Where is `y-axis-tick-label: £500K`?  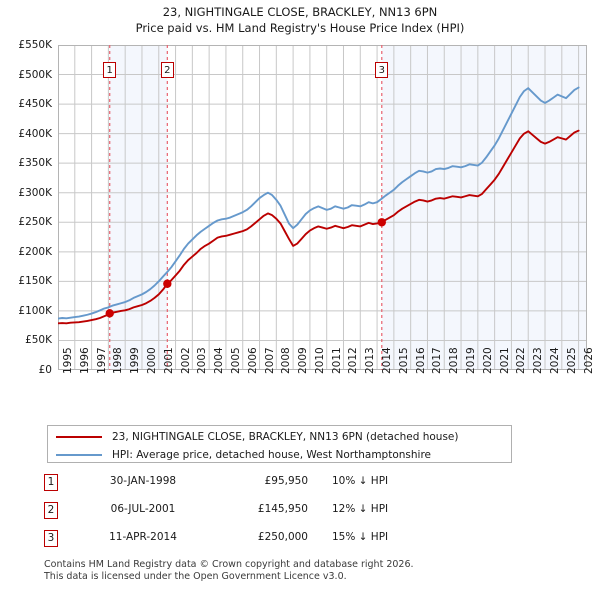 y-axis-tick-label: £500K is located at coordinates (35, 74).